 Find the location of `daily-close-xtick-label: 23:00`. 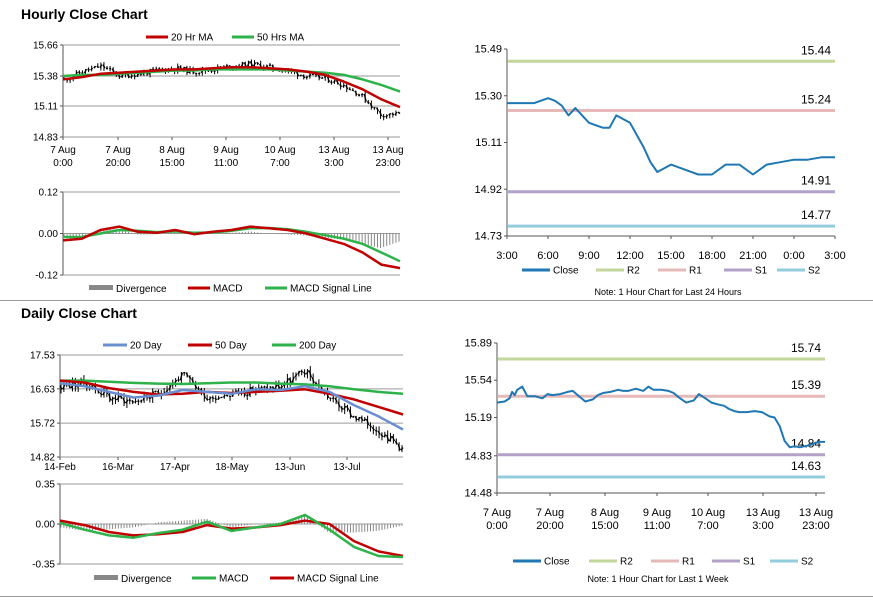

daily-close-xtick-label: 23:00 is located at coordinates (816, 526).